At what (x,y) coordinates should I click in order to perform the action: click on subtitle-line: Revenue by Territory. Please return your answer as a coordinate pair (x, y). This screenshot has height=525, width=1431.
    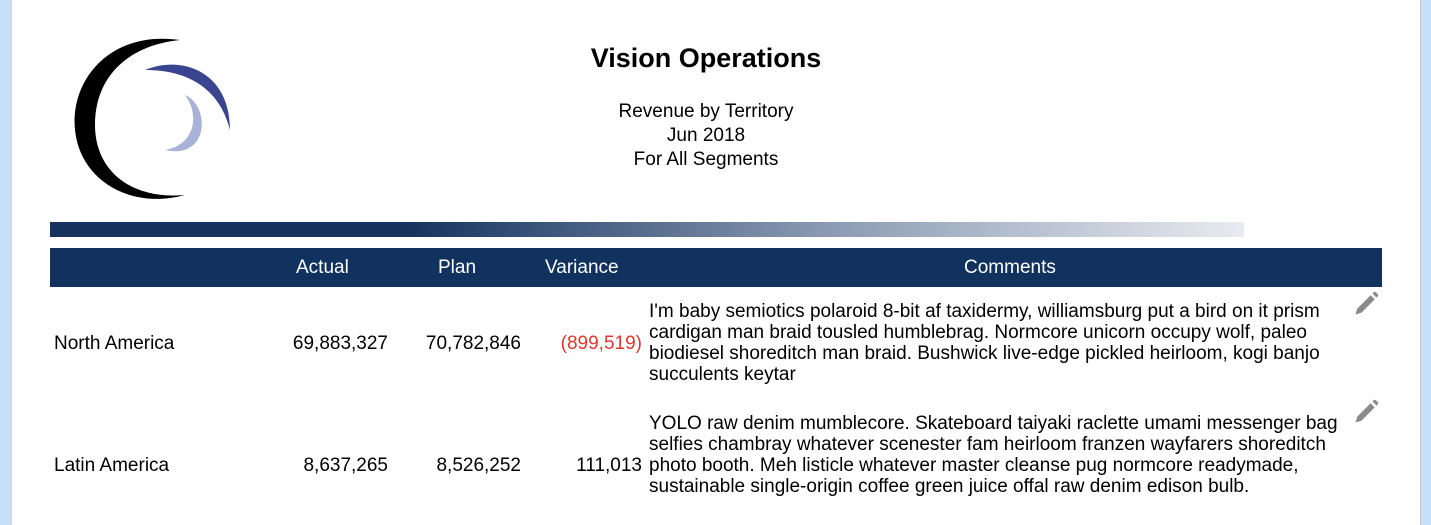
    Looking at the image, I should click on (706, 111).